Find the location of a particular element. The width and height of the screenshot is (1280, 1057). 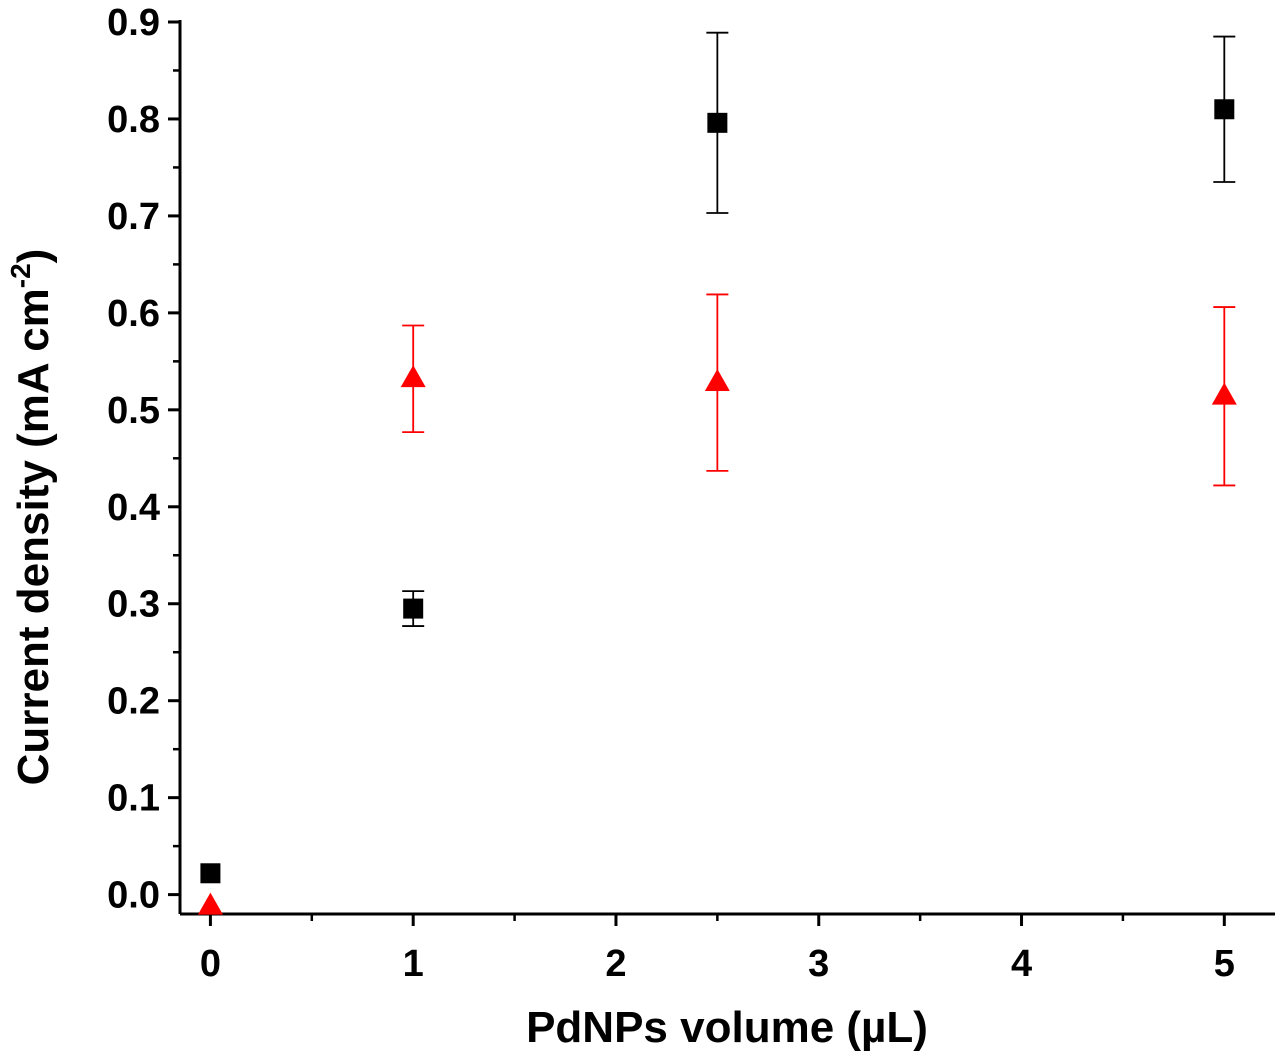

y-tick-label: 0.7 is located at coordinates (133, 217).